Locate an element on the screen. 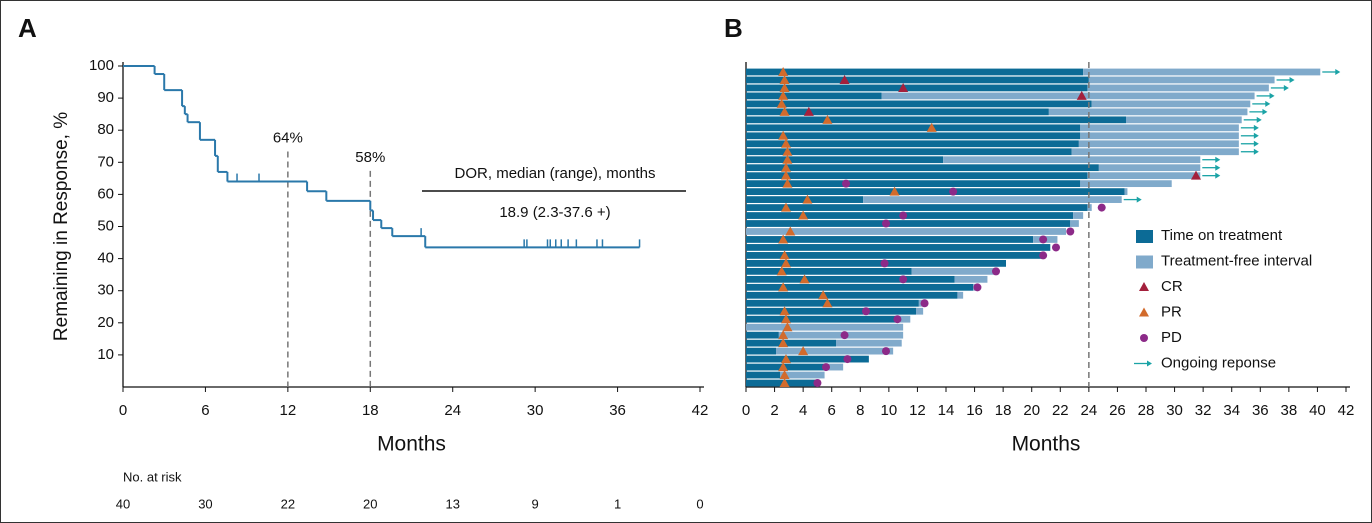 The width and height of the screenshot is (1372, 523). y-tick-label: 70 is located at coordinates (105, 161).